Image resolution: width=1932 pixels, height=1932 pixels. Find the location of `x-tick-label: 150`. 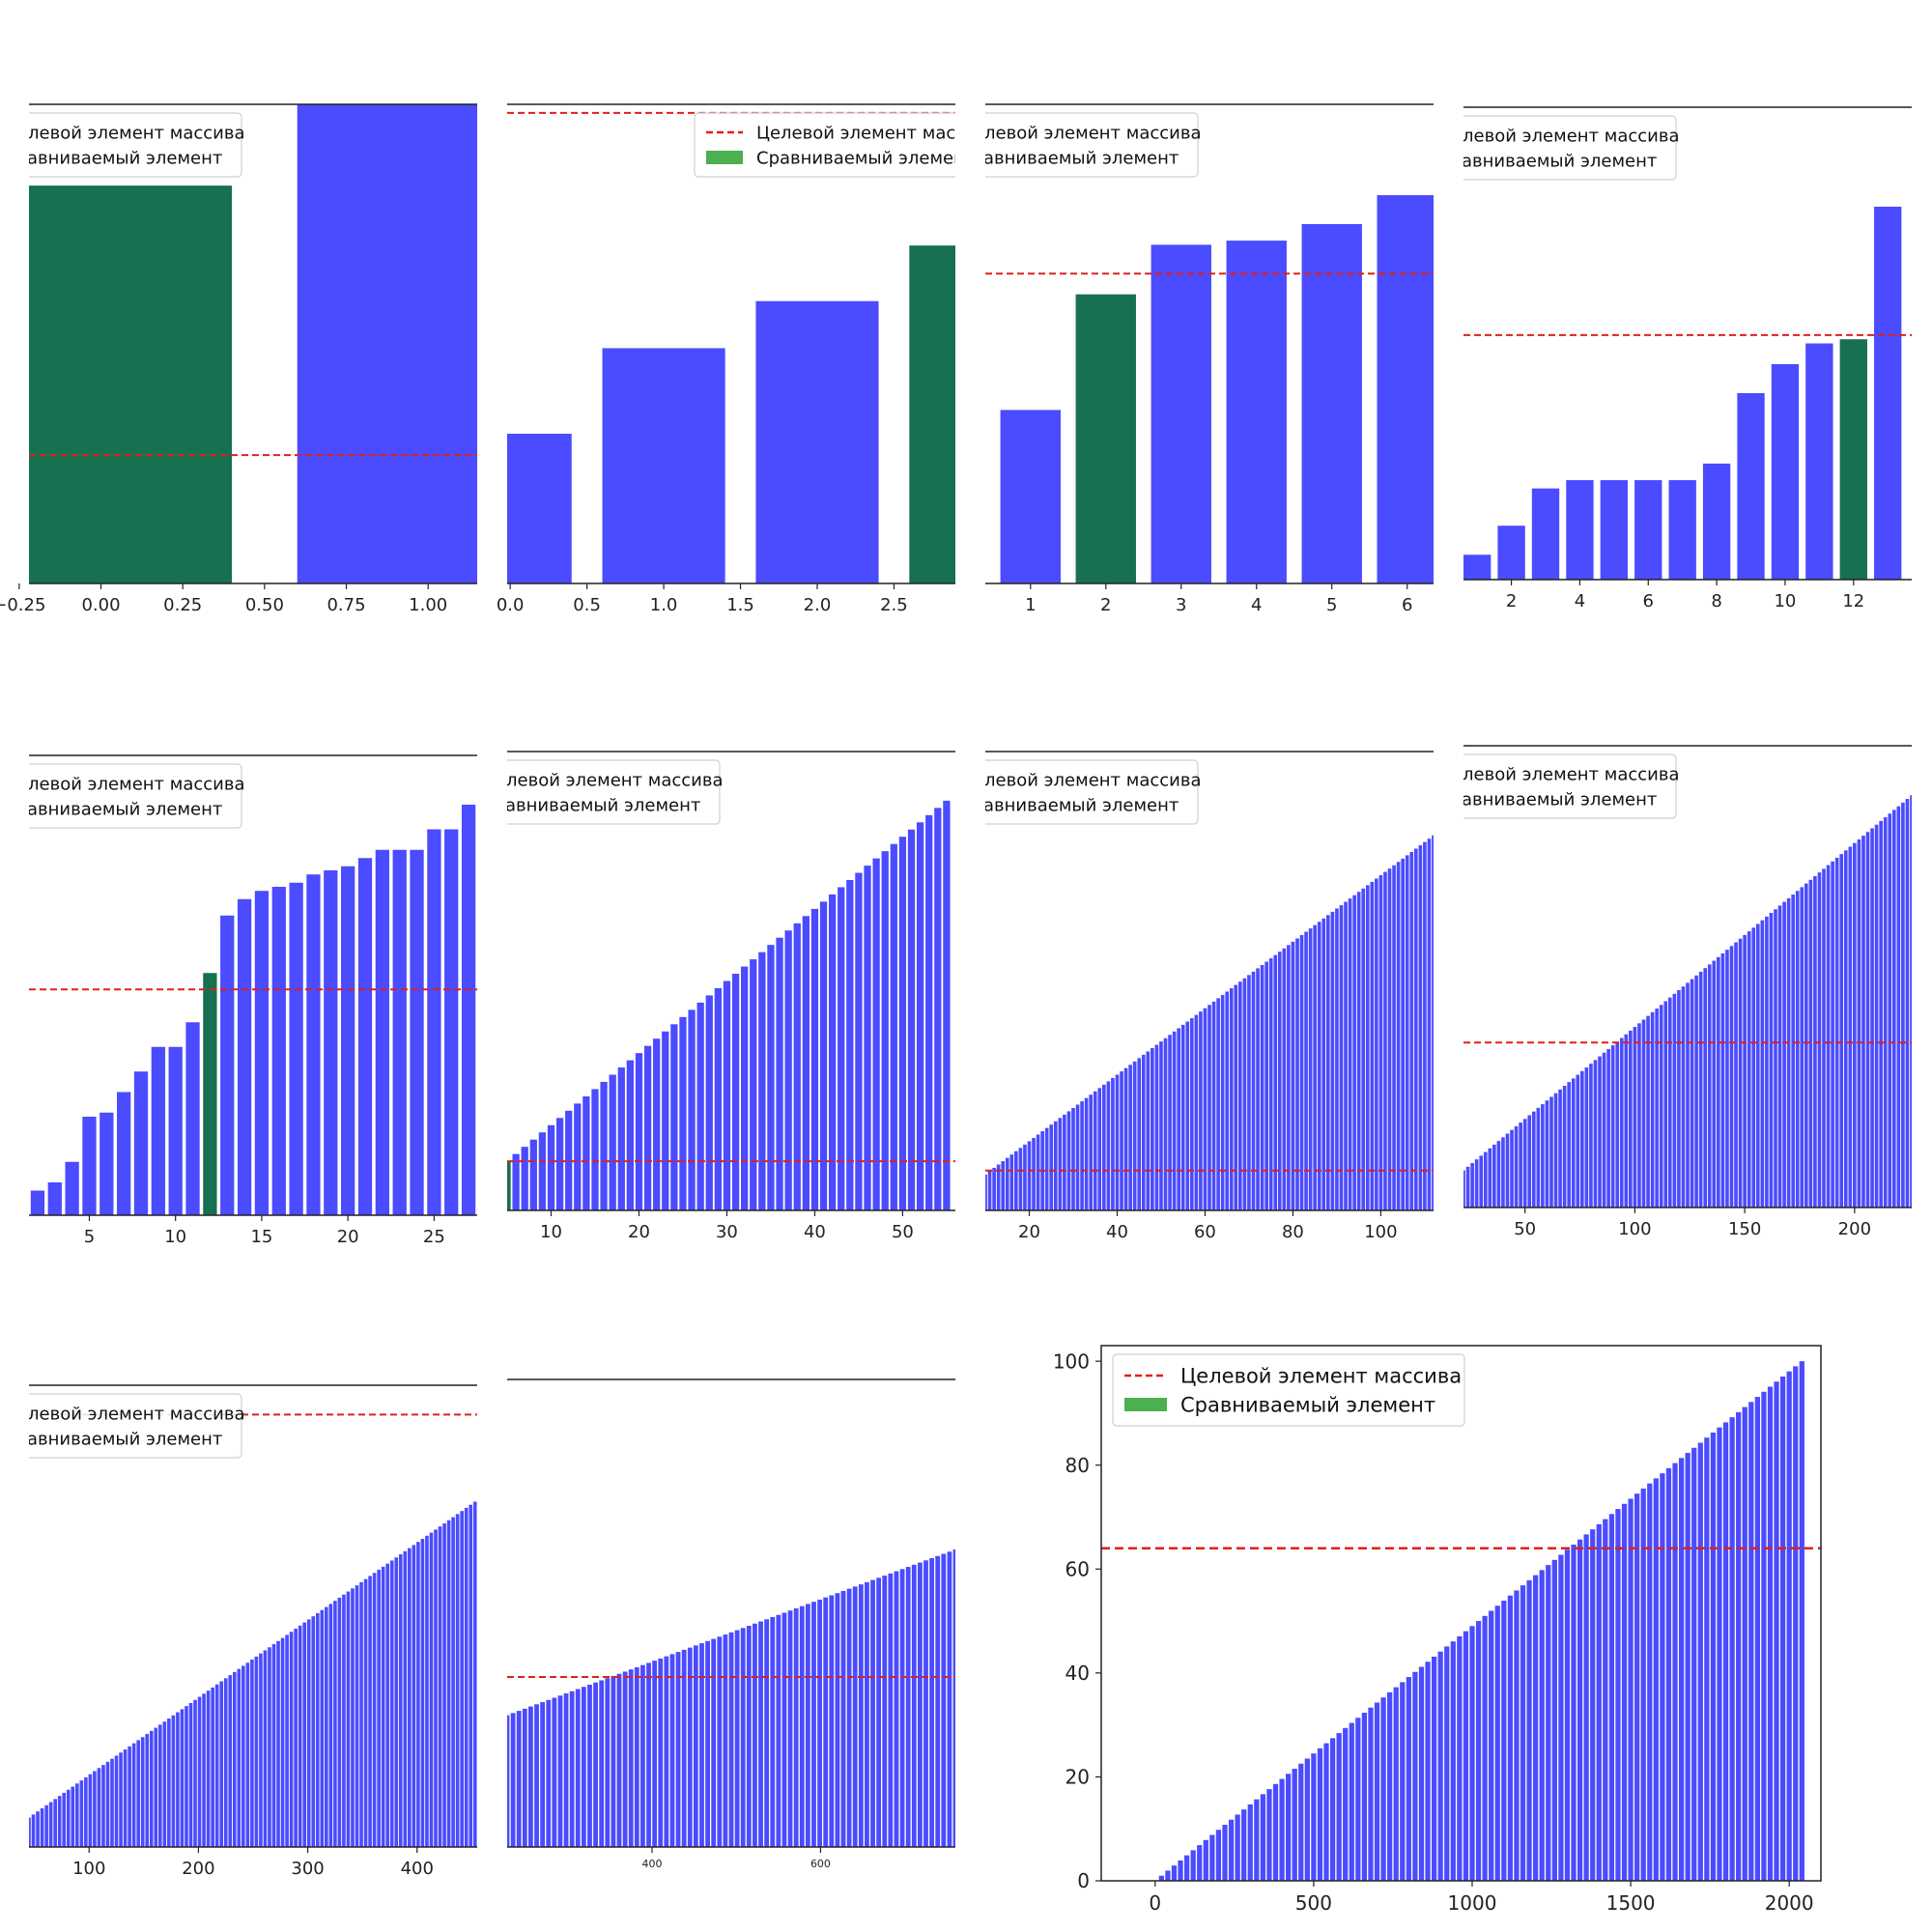

x-tick-label: 150 is located at coordinates (1744, 1229).